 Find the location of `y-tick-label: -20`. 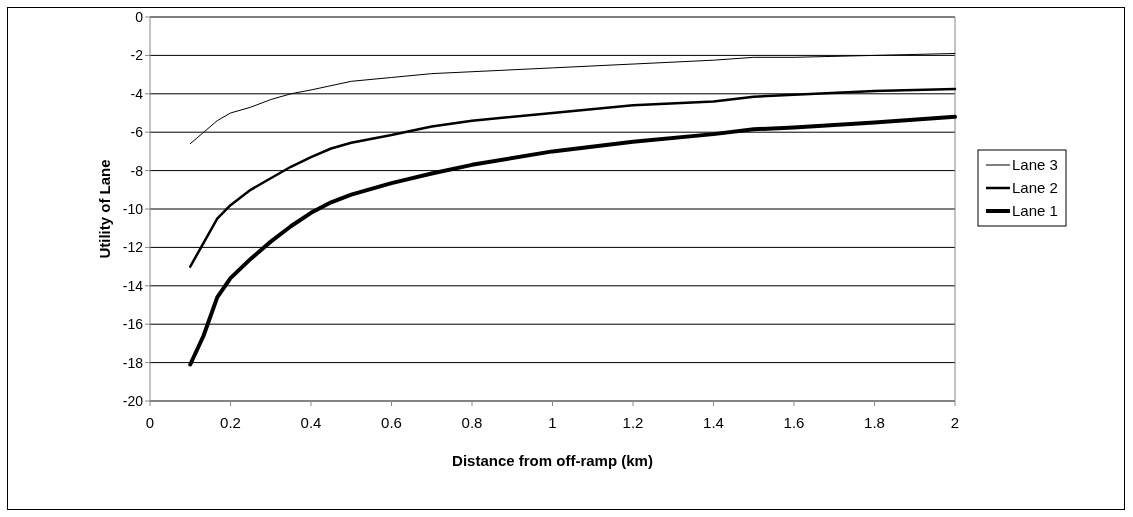

y-tick-label: -20 is located at coordinates (133, 400).